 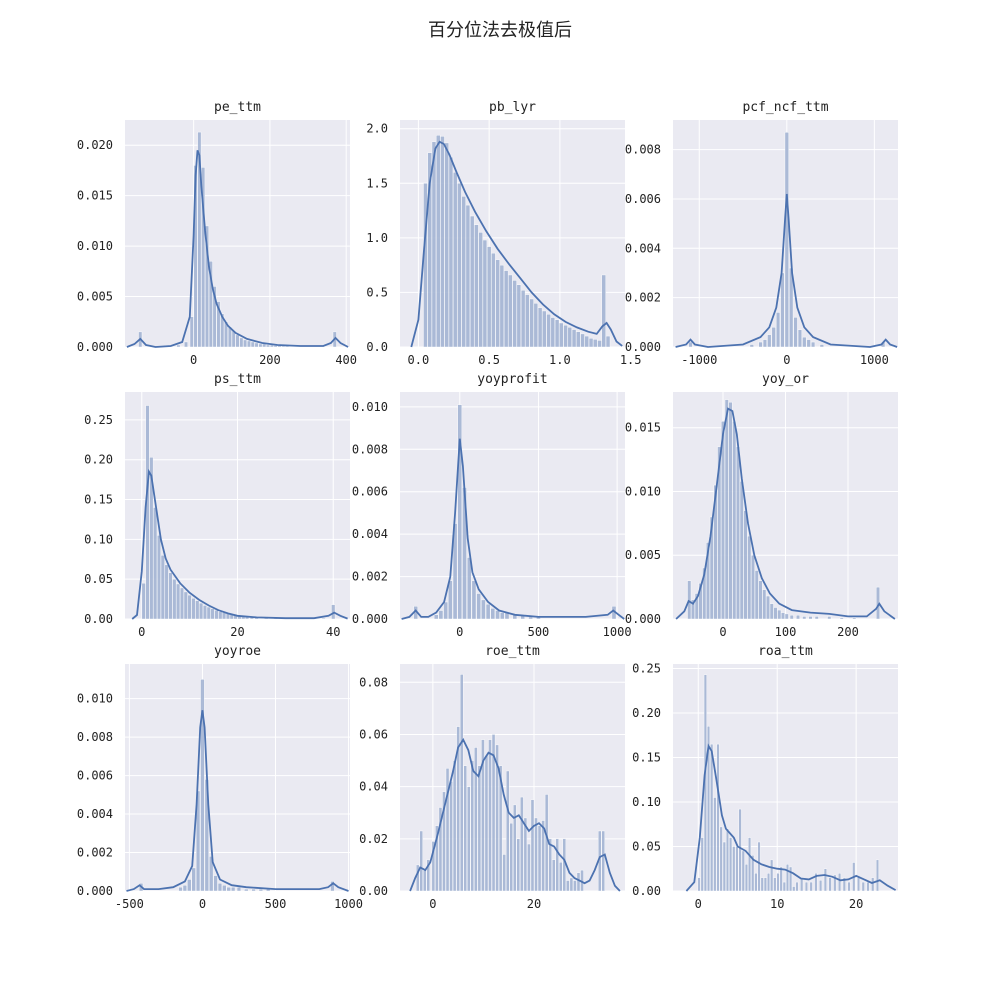 What do you see at coordinates (377, 292) in the screenshot?
I see `y-tick-label: 0.5` at bounding box center [377, 292].